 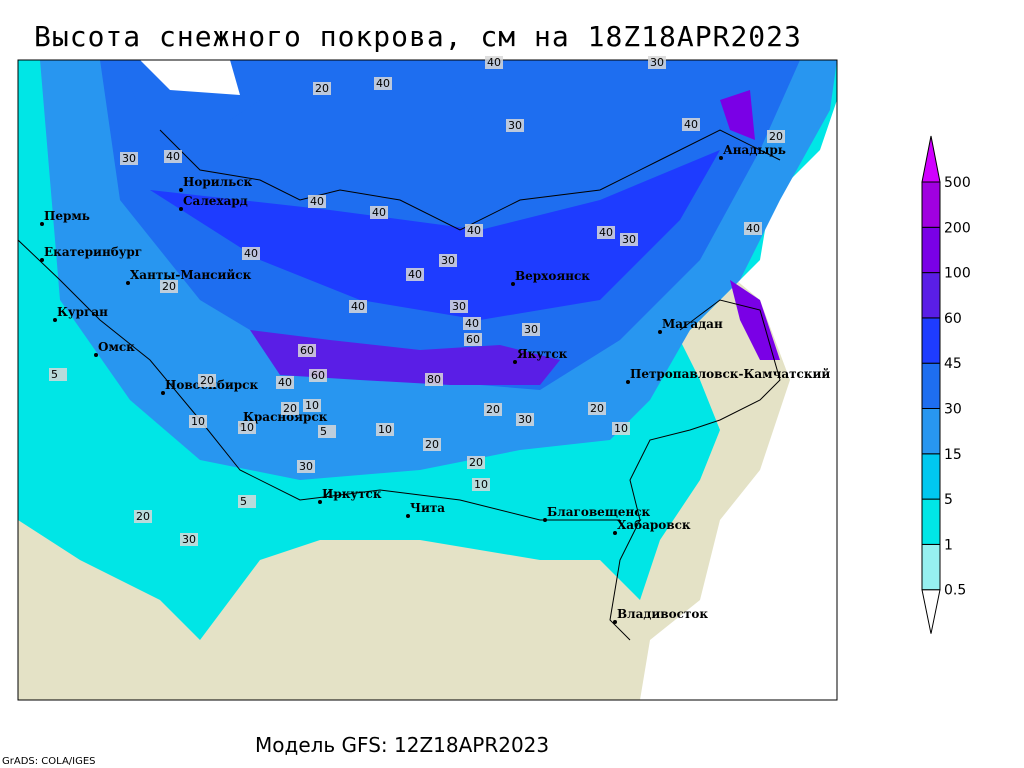 I want to click on city-label: Благовещенск, so click(x=599, y=512).